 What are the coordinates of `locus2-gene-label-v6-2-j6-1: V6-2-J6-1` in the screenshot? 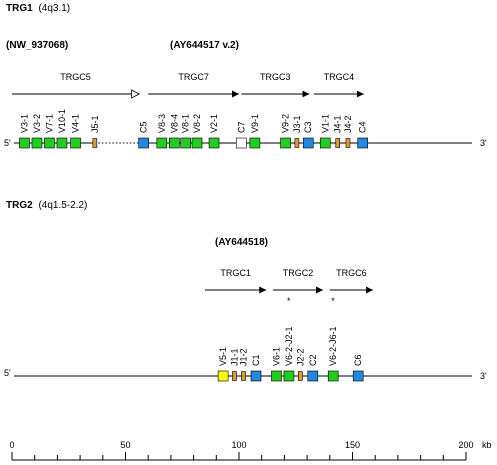 It's located at (333, 346).